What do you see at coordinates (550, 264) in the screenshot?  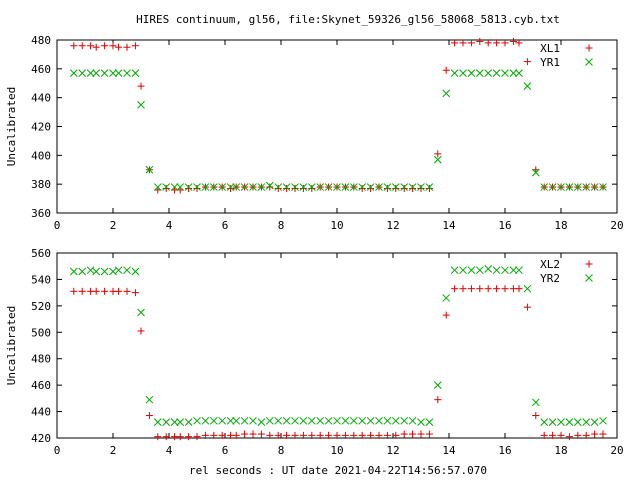 I see `legend-label: XL2` at bounding box center [550, 264].